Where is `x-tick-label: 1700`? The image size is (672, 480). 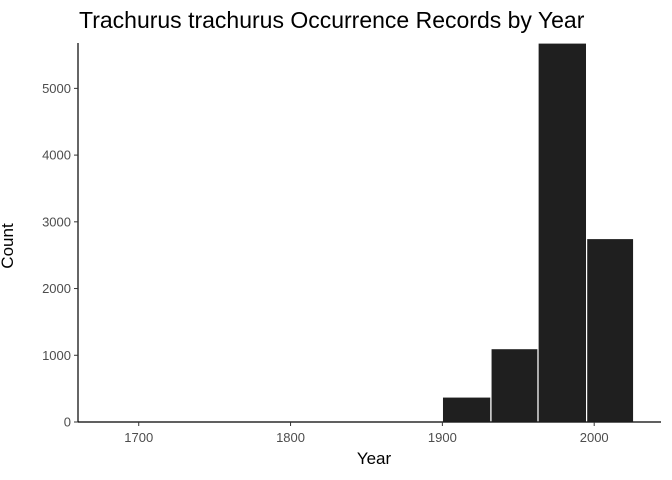 x-tick-label: 1700 is located at coordinates (138, 437).